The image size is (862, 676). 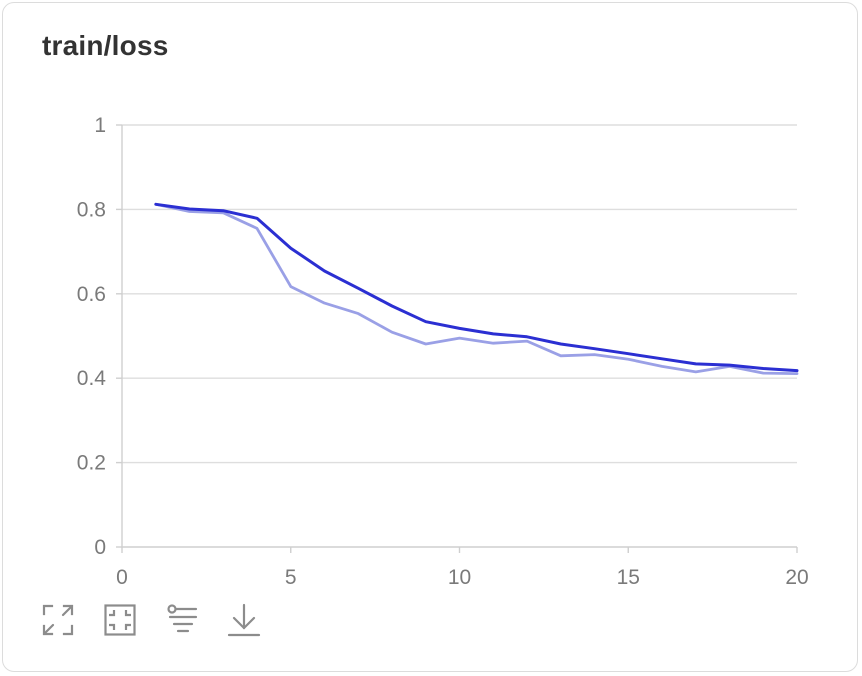 I want to click on fit-icon, so click(x=120, y=620).